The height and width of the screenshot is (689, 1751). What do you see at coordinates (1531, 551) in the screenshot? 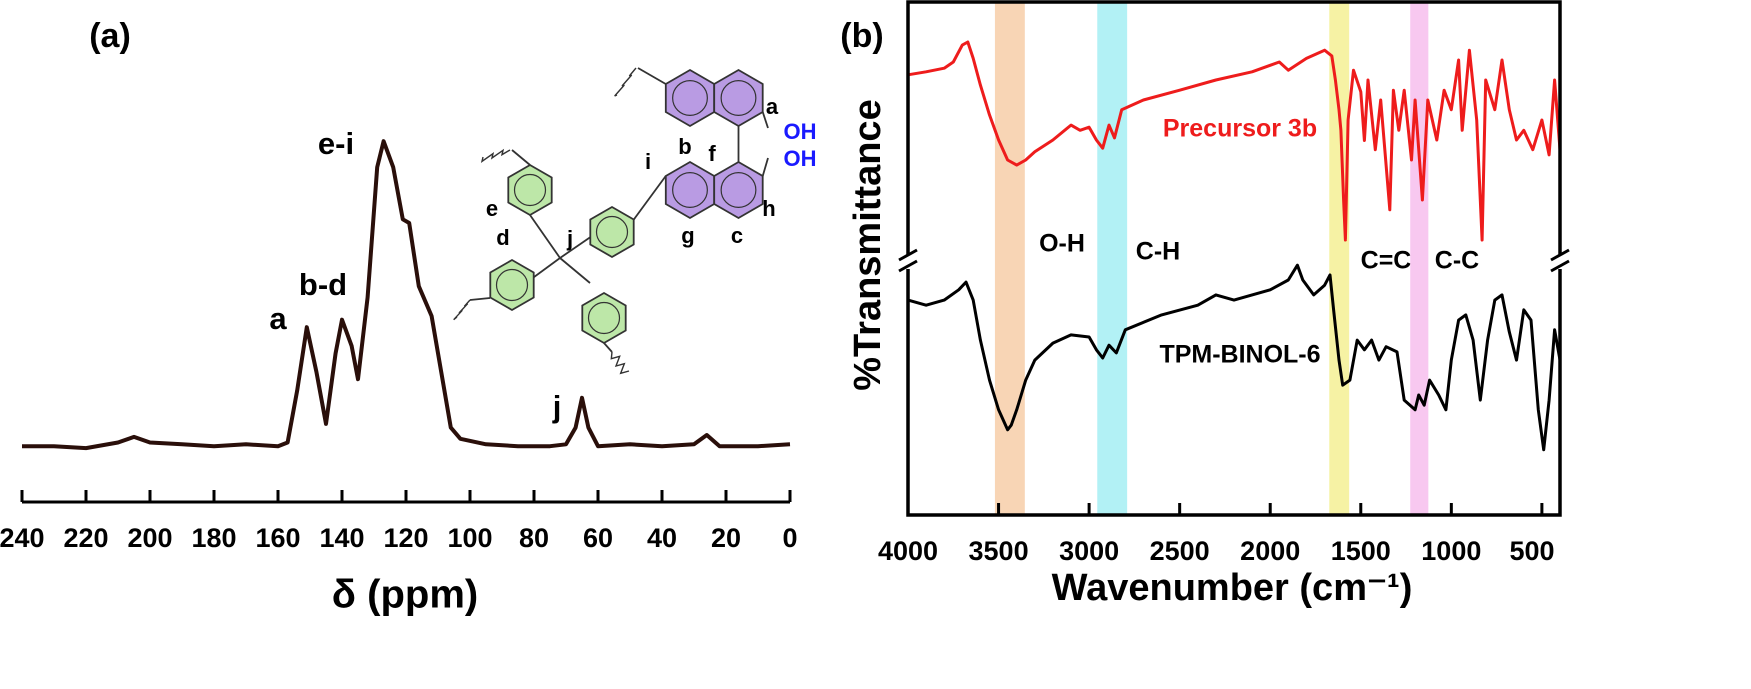
I see `x-tick-label: 500` at bounding box center [1531, 551].